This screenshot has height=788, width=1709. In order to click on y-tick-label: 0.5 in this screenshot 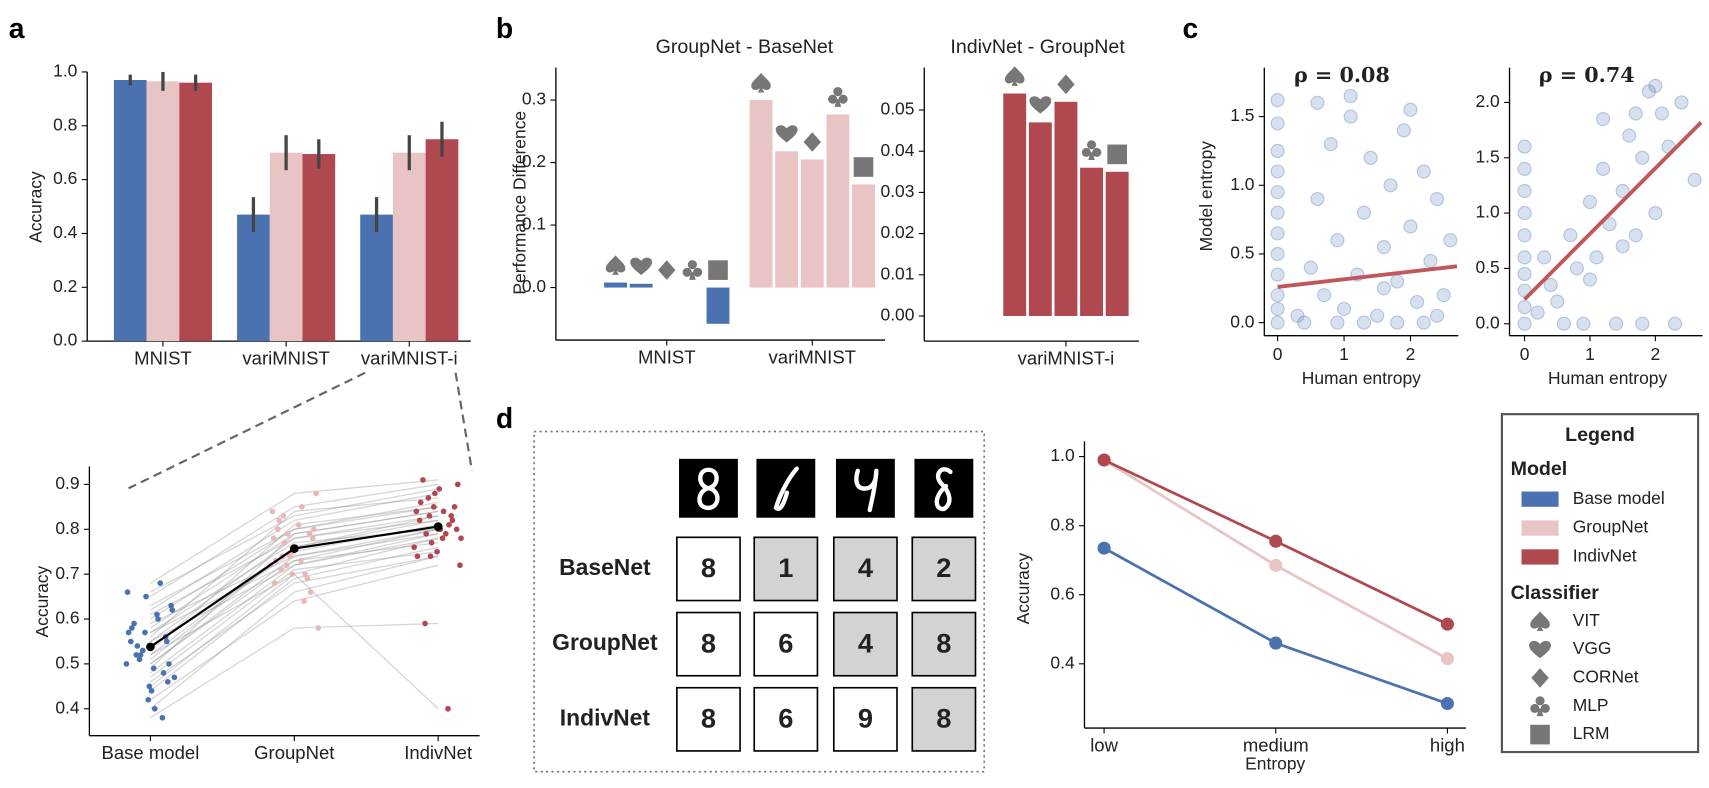, I will do `click(67, 663)`.